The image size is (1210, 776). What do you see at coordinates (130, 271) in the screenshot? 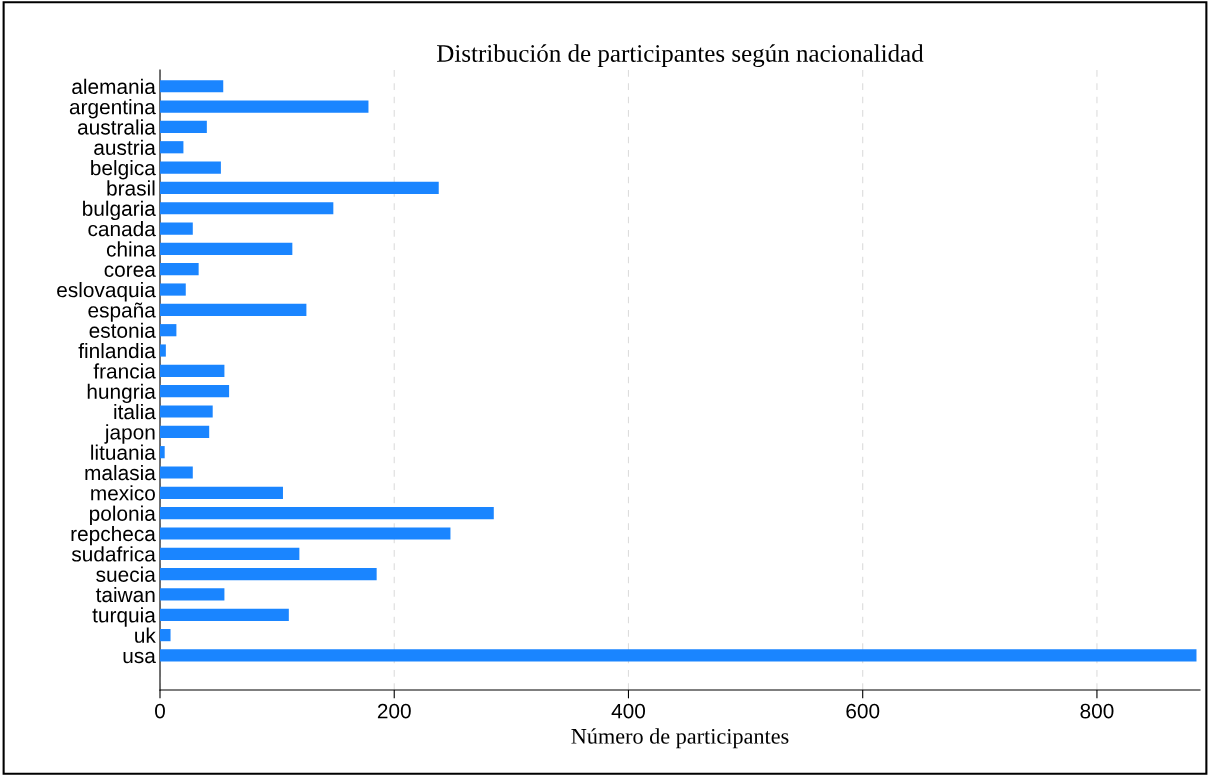
I see `y-tick-label: corea` at bounding box center [130, 271].